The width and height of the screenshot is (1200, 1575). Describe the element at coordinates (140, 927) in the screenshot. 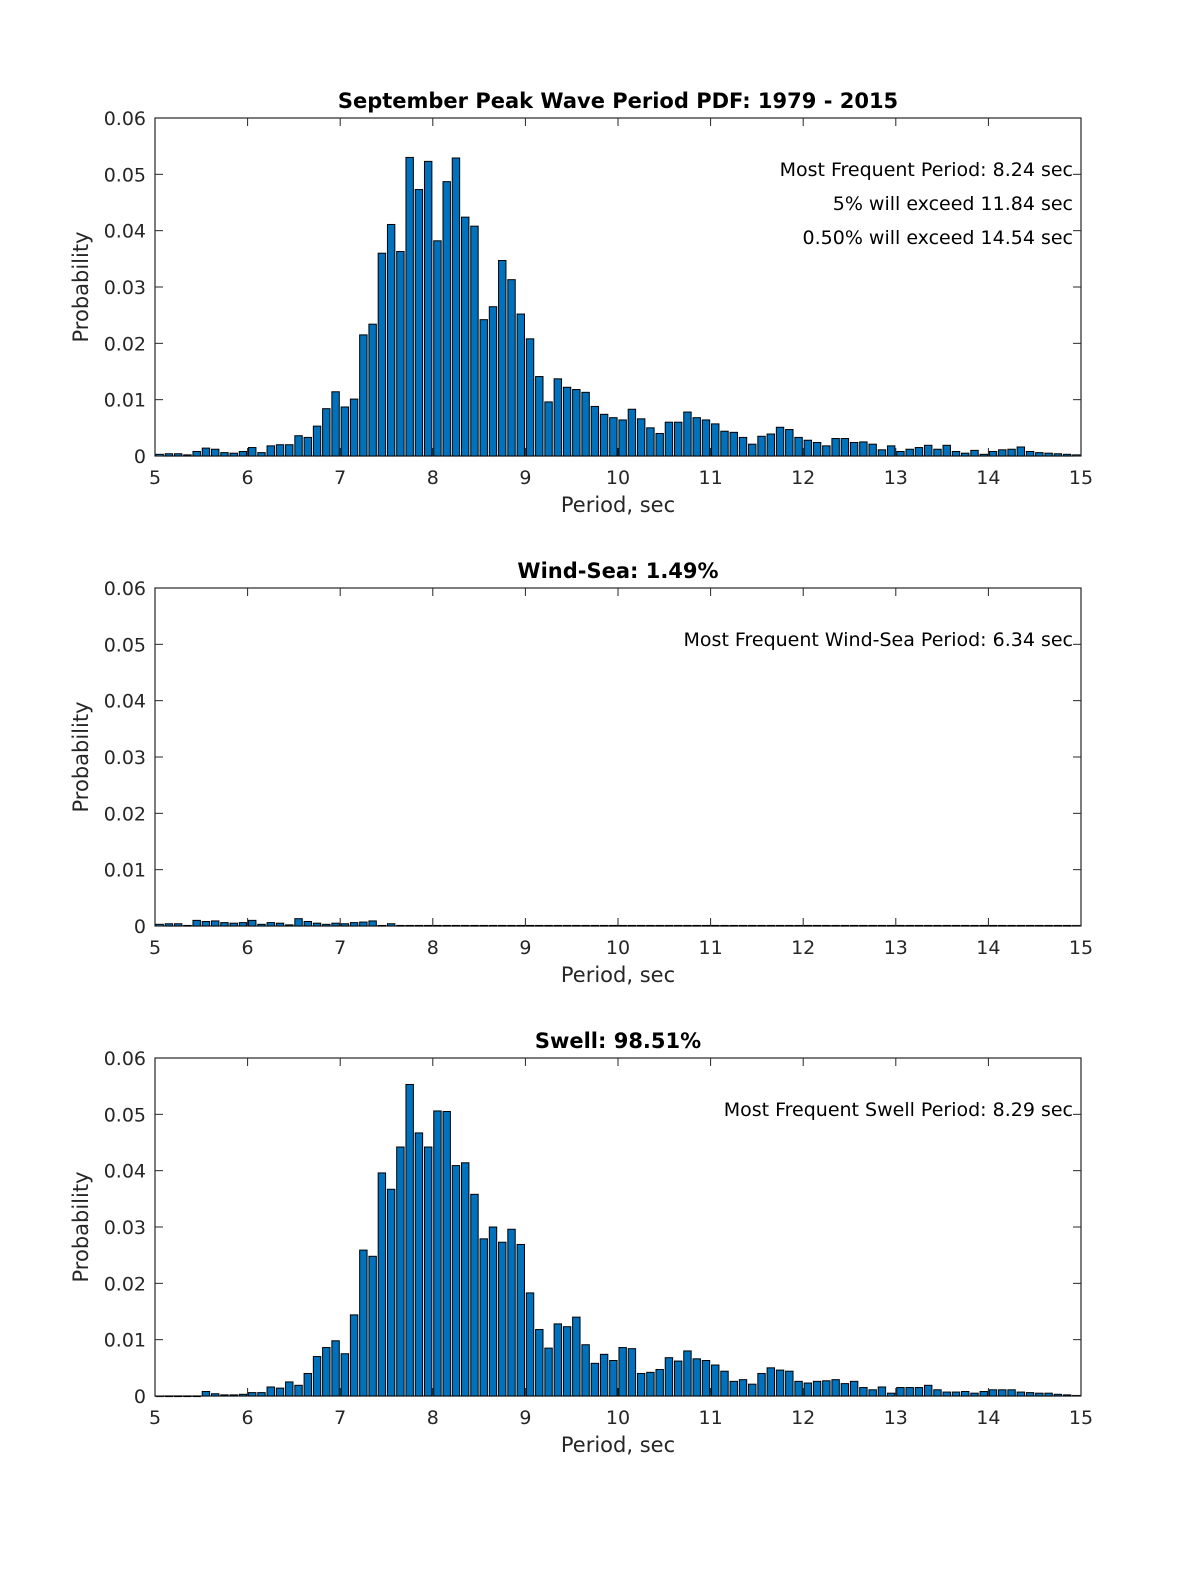

I see `y-tick-label: 0` at that location.